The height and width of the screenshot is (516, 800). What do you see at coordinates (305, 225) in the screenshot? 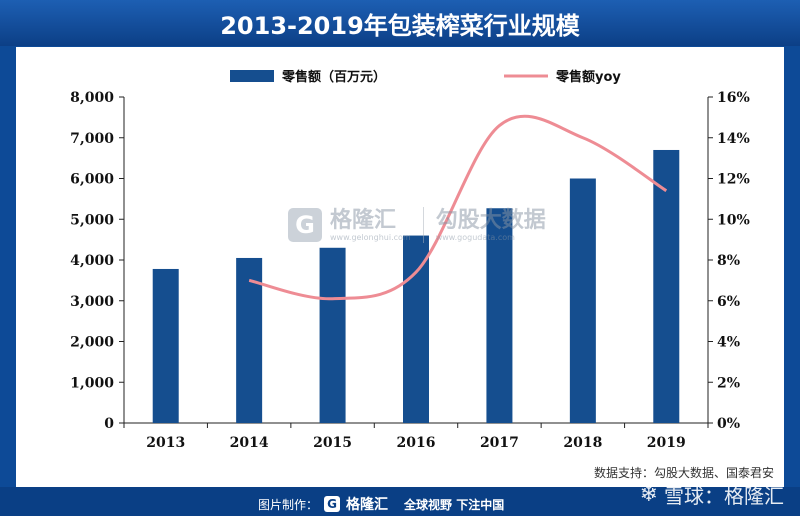
I see `gelonghui-logo-icon: G` at bounding box center [305, 225].